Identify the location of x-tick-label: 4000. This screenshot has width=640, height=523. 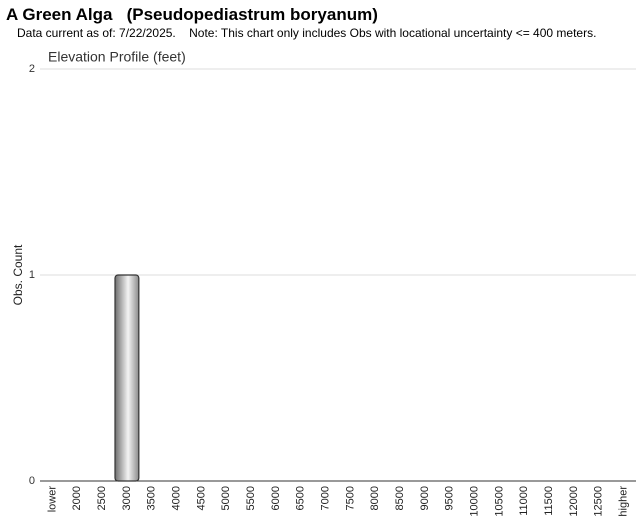
(176, 498).